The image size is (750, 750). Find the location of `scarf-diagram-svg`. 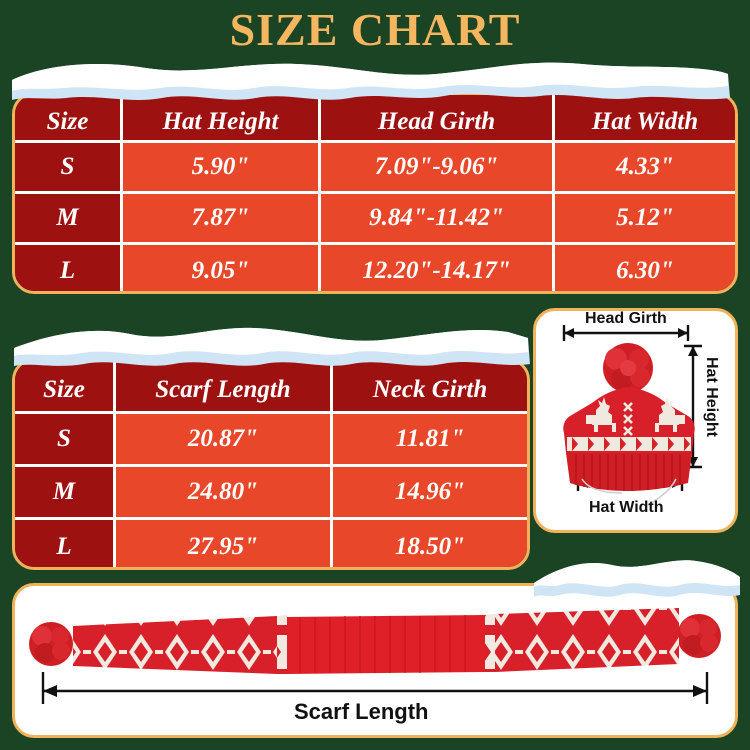

scarf-diagram-svg is located at coordinates (375, 656).